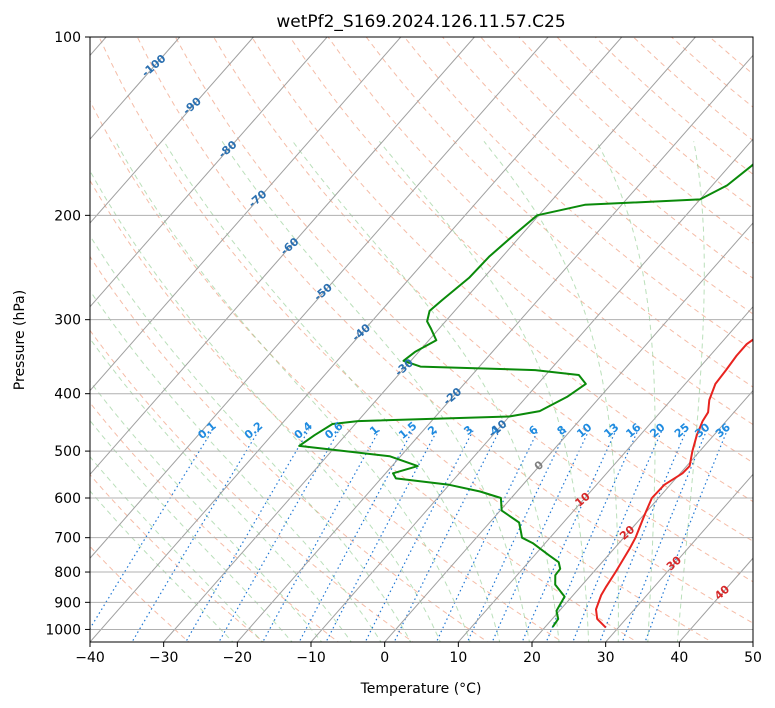  Describe the element at coordinates (682, 431) in the screenshot. I see `mixing-ratio-label: 25` at that location.